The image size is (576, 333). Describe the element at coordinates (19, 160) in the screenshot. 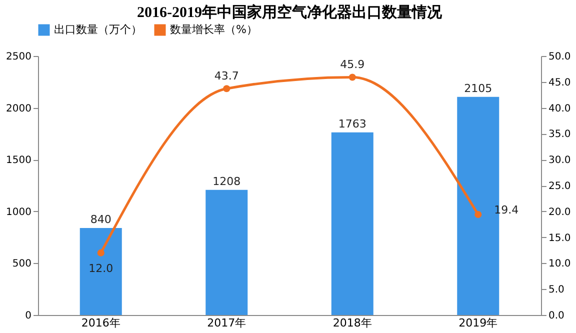

I see `y-tick-label: 1500` at that location.